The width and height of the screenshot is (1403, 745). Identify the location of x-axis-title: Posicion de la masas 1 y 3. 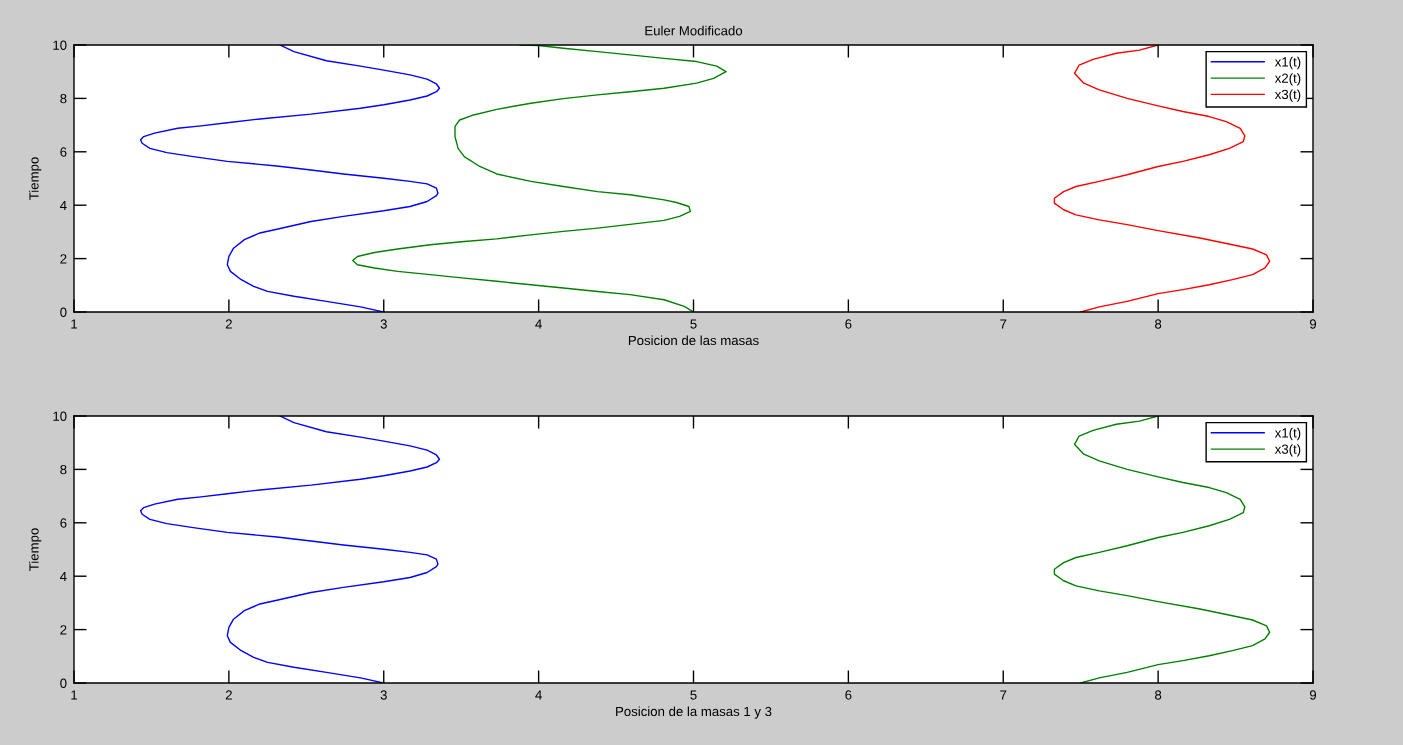
(694, 712).